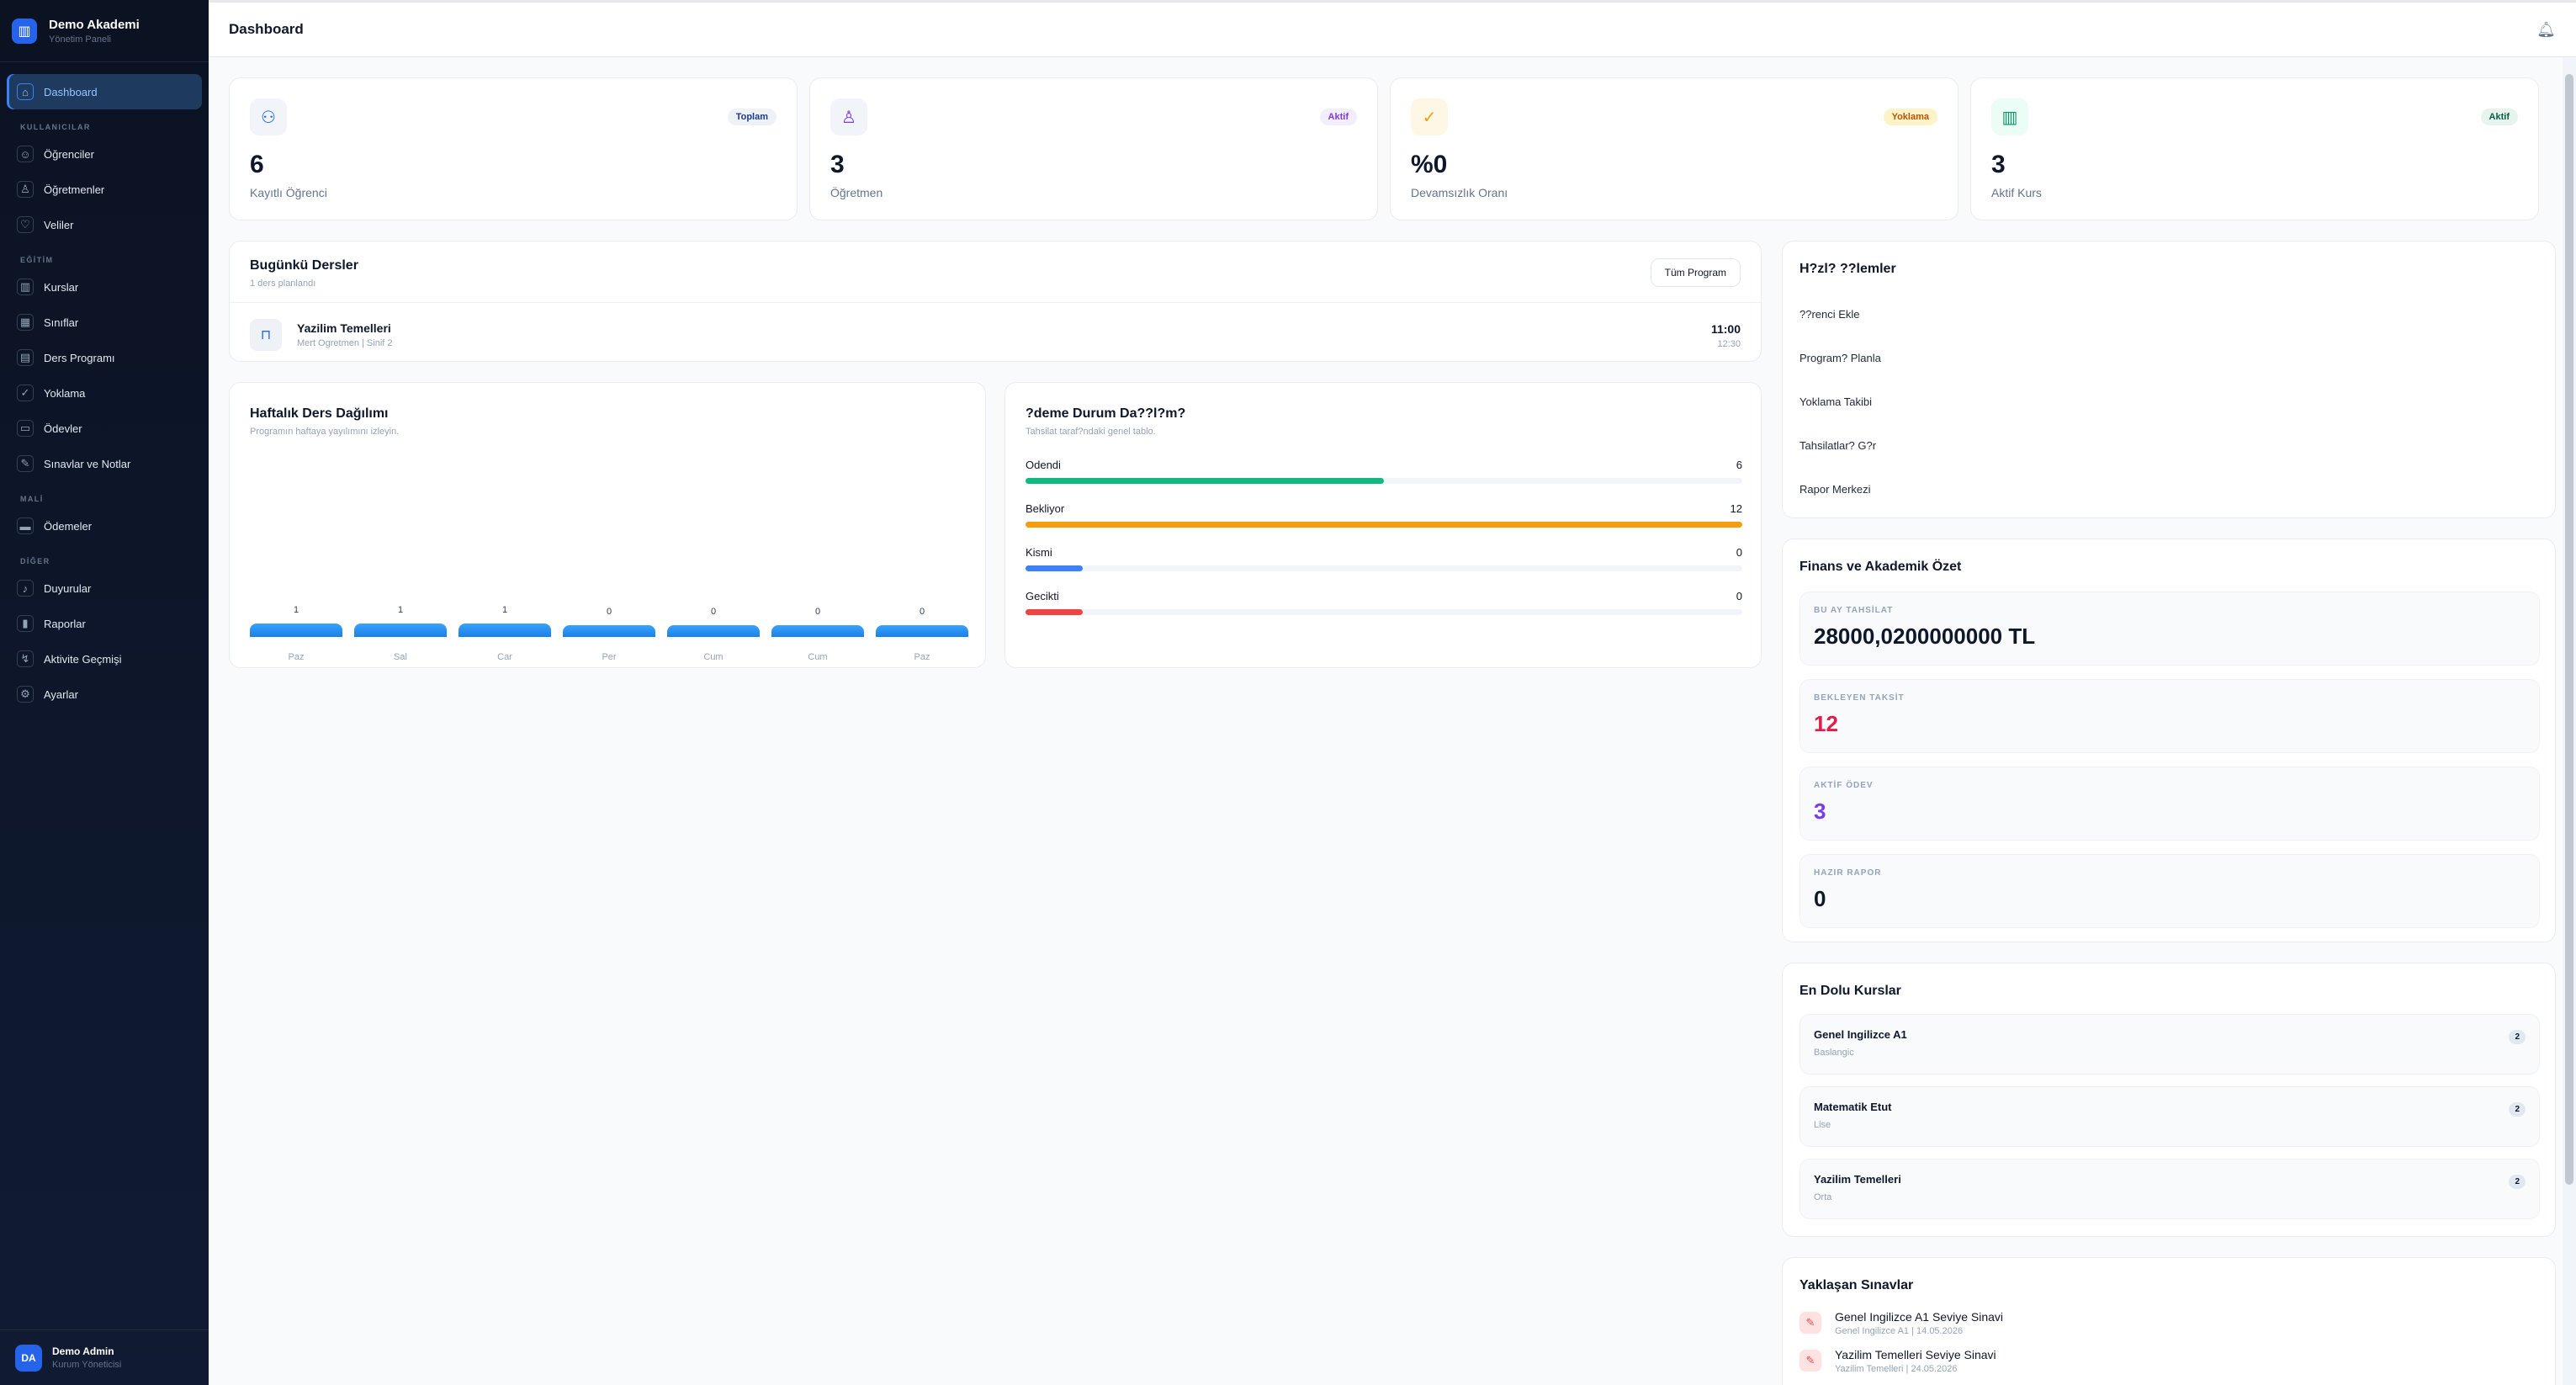  What do you see at coordinates (104, 588) in the screenshot?
I see `sidebar-item-announcements: ♪ Duyurular` at bounding box center [104, 588].